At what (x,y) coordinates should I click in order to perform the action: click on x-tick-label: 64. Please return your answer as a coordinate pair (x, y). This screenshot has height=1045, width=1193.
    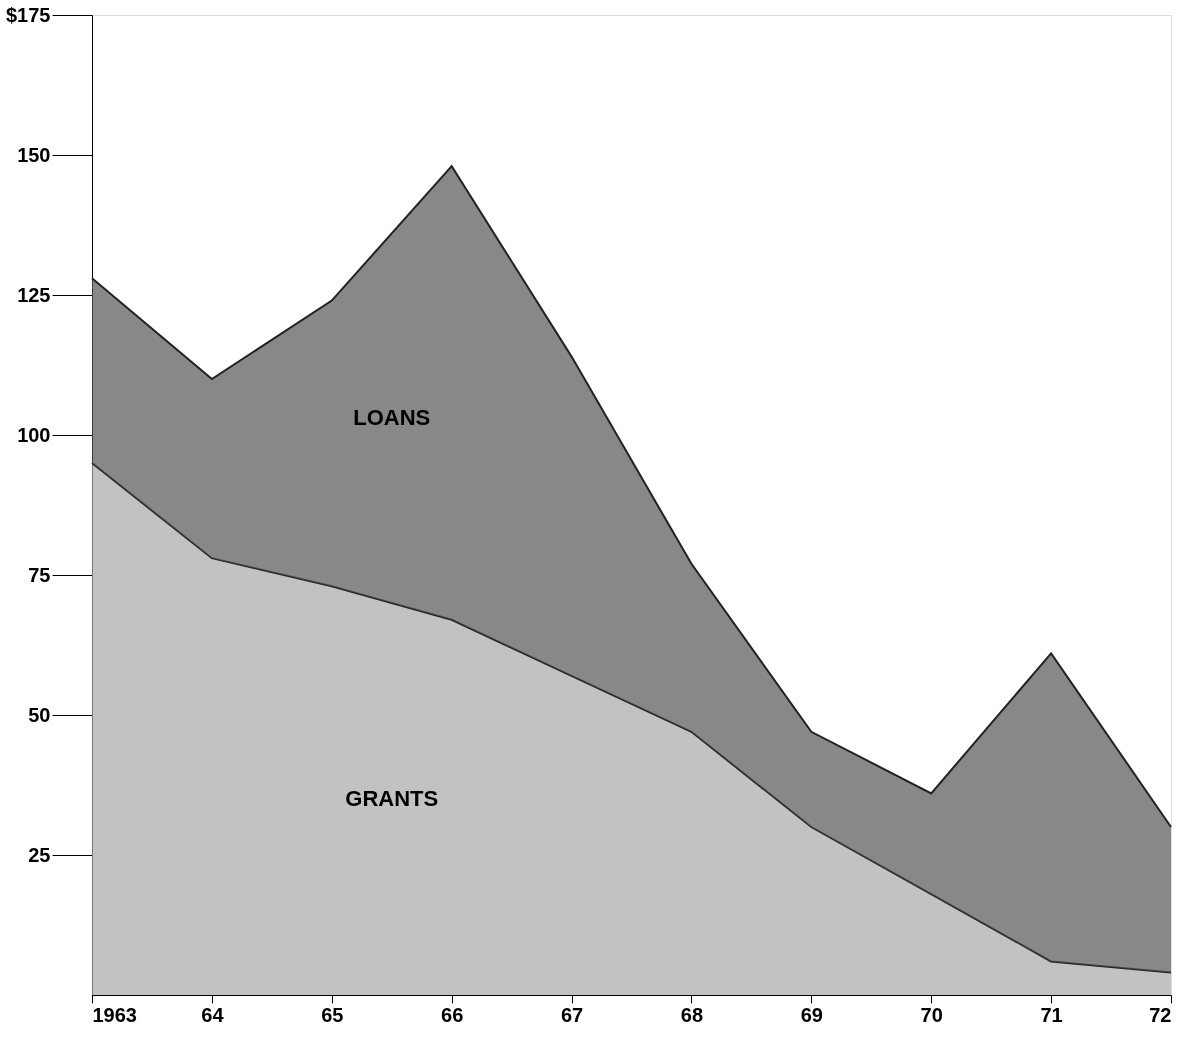
    Looking at the image, I should click on (213, 1014).